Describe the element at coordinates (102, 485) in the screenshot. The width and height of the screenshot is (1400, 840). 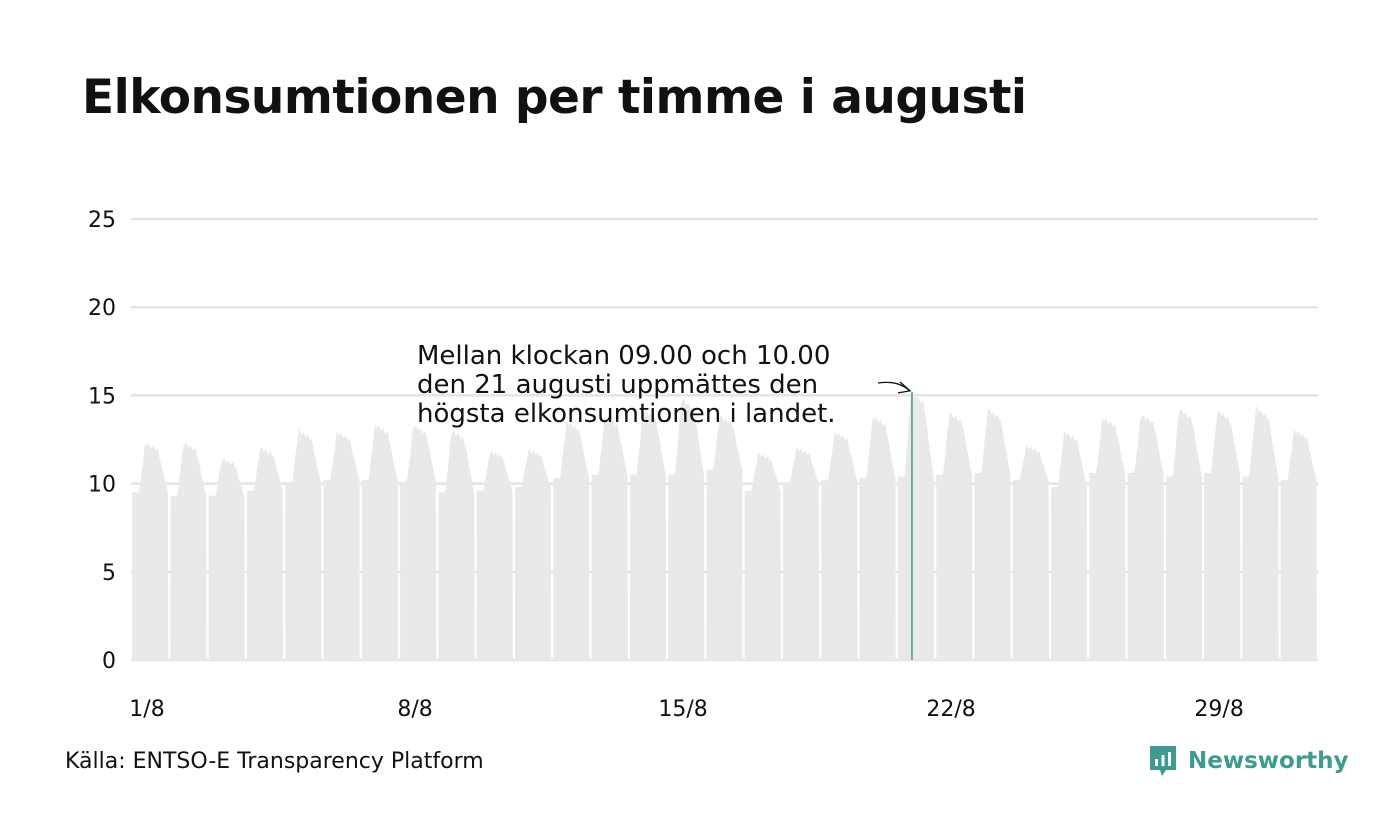
I see `y-tick-label: 10` at that location.